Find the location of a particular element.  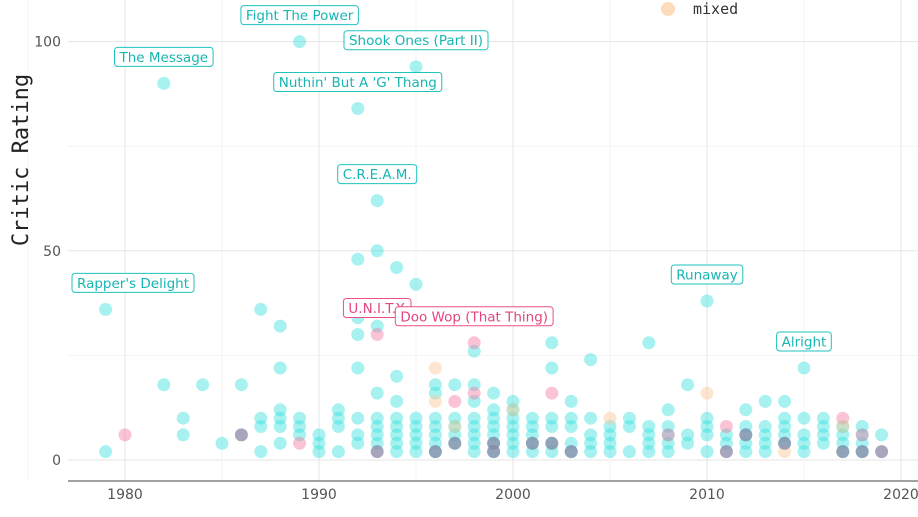

y-axis-label: Critic Rating is located at coordinates (21, 160).